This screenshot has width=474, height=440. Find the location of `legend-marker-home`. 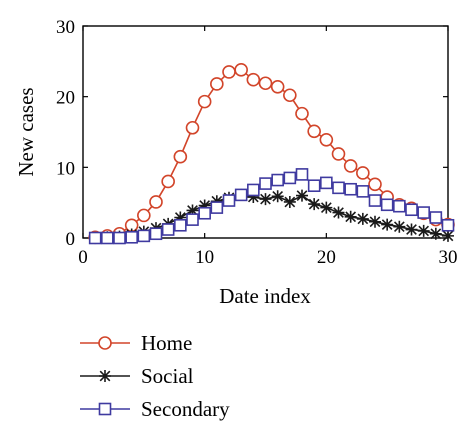

legend-marker-home is located at coordinates (105, 343).